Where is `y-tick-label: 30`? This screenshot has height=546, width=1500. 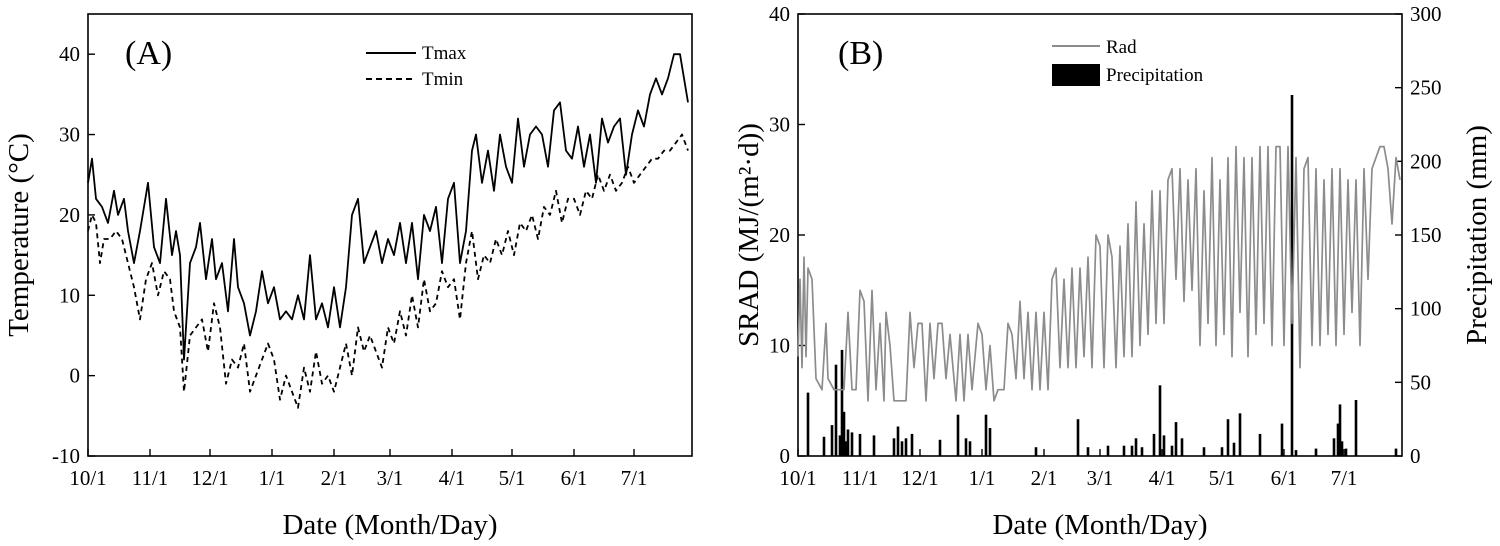
y-tick-label: 30 is located at coordinates (69, 135).